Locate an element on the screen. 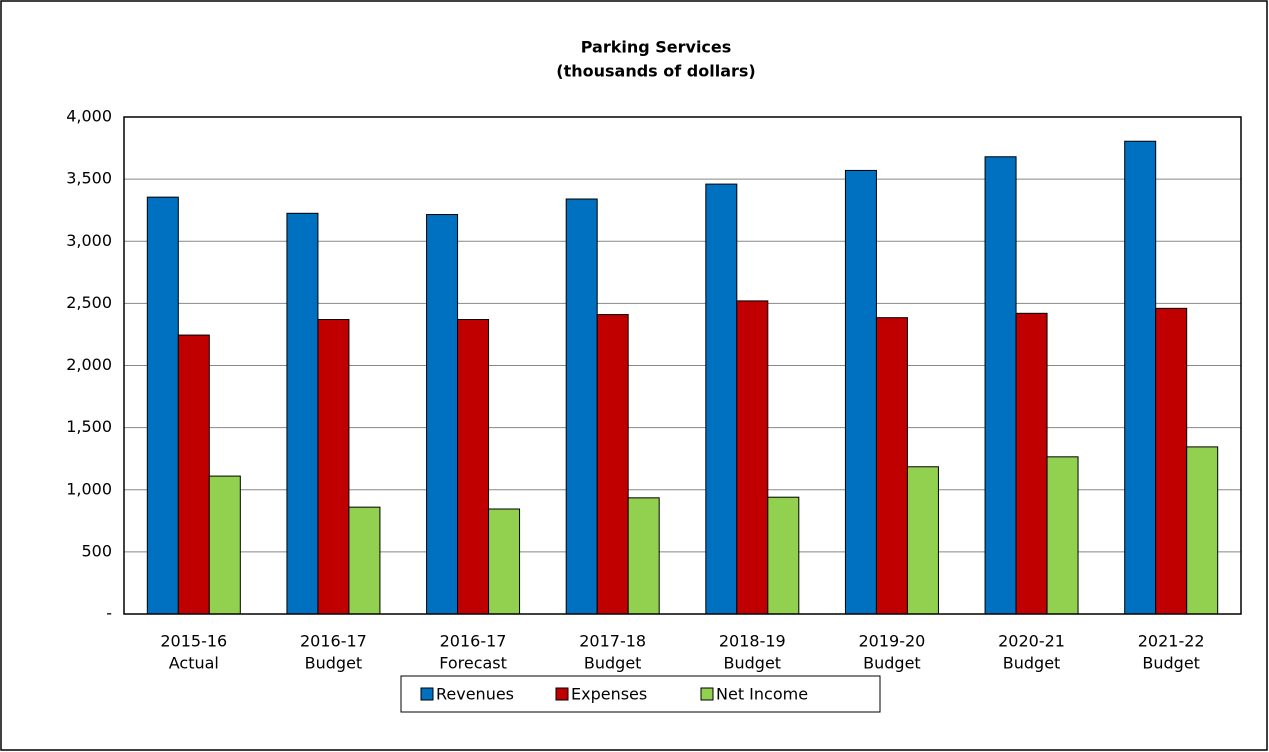  legend-label: Revenues is located at coordinates (475, 694).